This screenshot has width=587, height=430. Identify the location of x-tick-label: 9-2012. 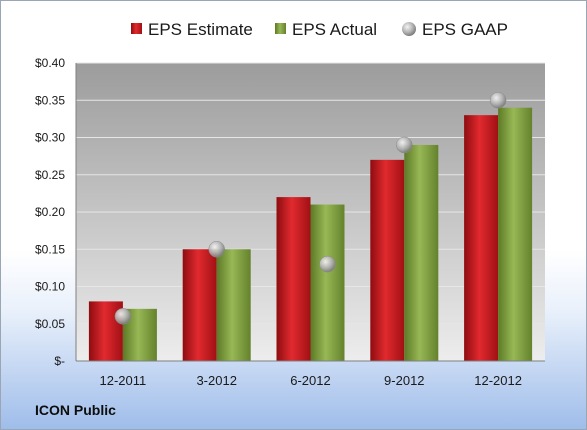
(404, 380).